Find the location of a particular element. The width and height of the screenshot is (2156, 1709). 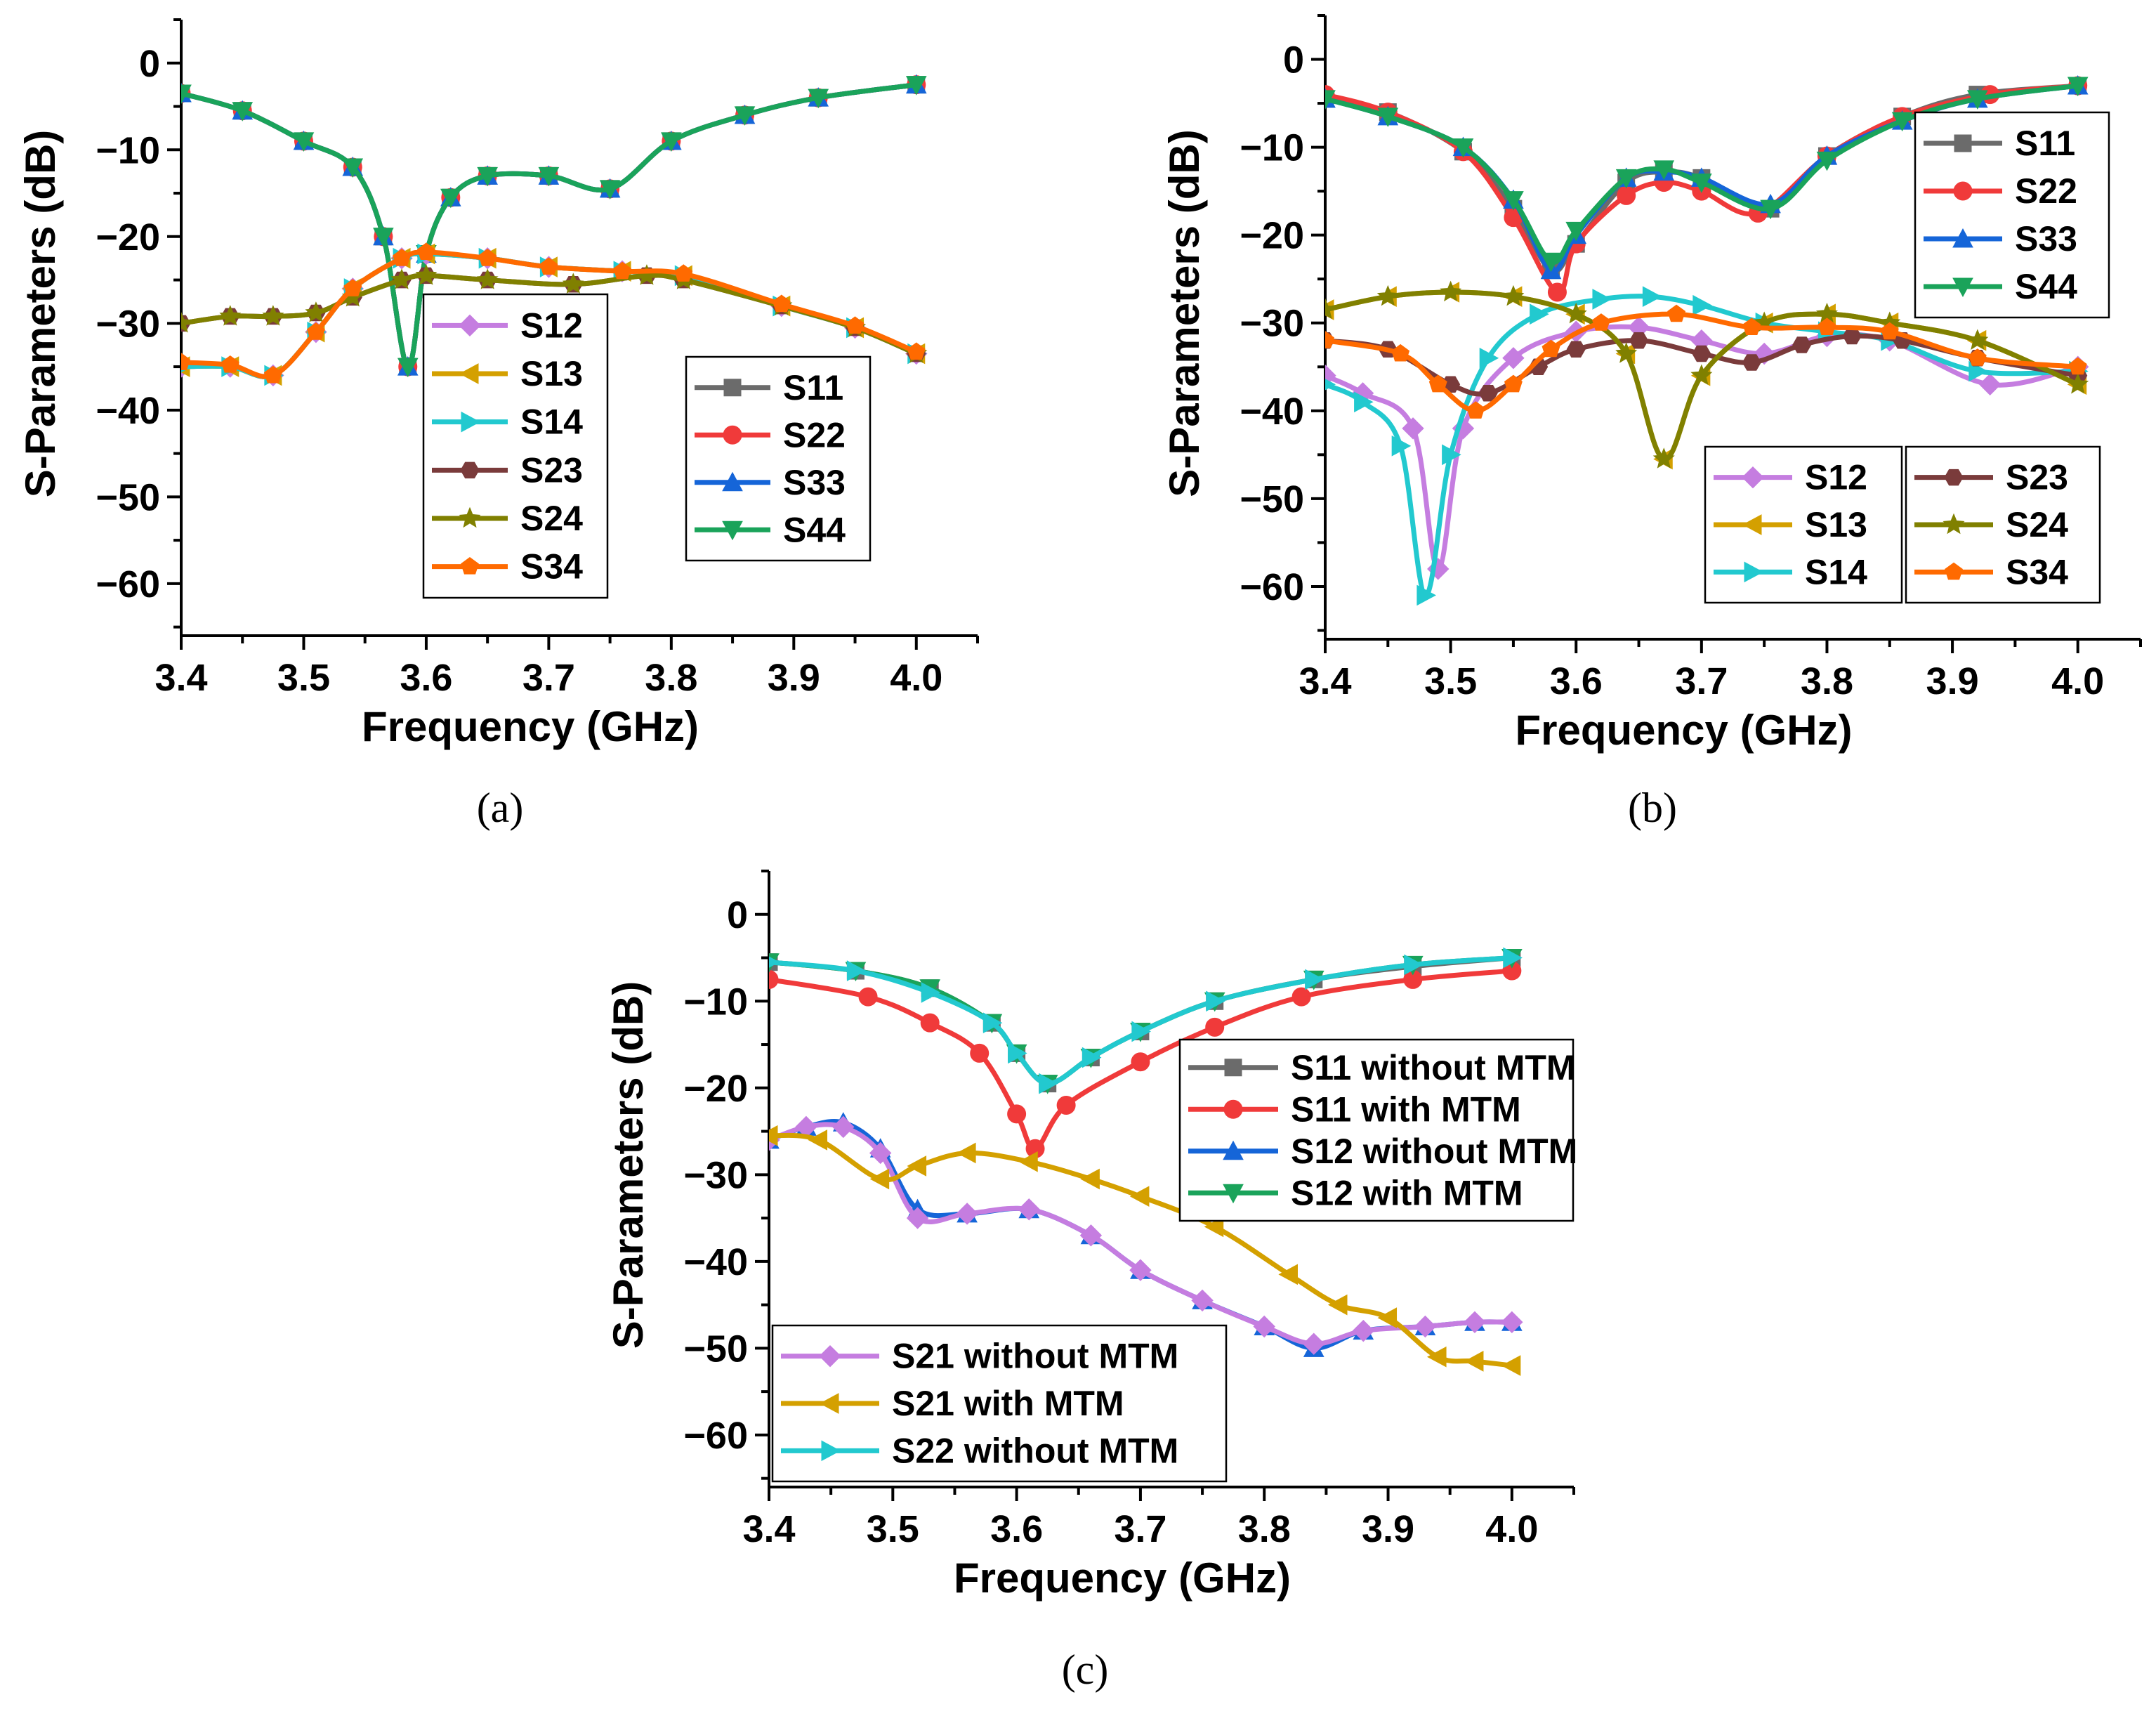

series-s44 is located at coordinates (1707, 175).